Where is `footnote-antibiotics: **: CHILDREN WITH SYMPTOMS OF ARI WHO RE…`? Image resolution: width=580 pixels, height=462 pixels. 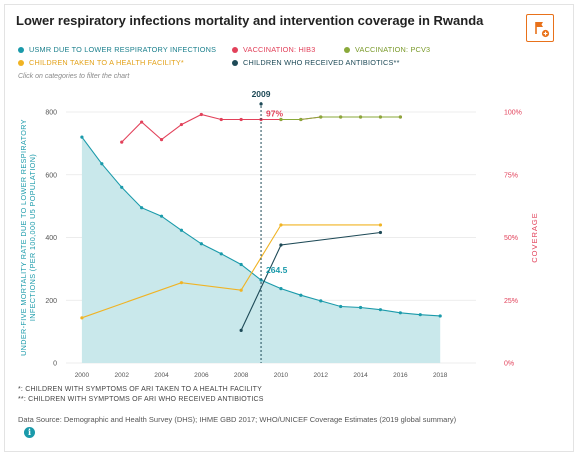 footnote-antibiotics: **: CHILDREN WITH SYMPTOMS OF ARI WHO RE… is located at coordinates (141, 399).